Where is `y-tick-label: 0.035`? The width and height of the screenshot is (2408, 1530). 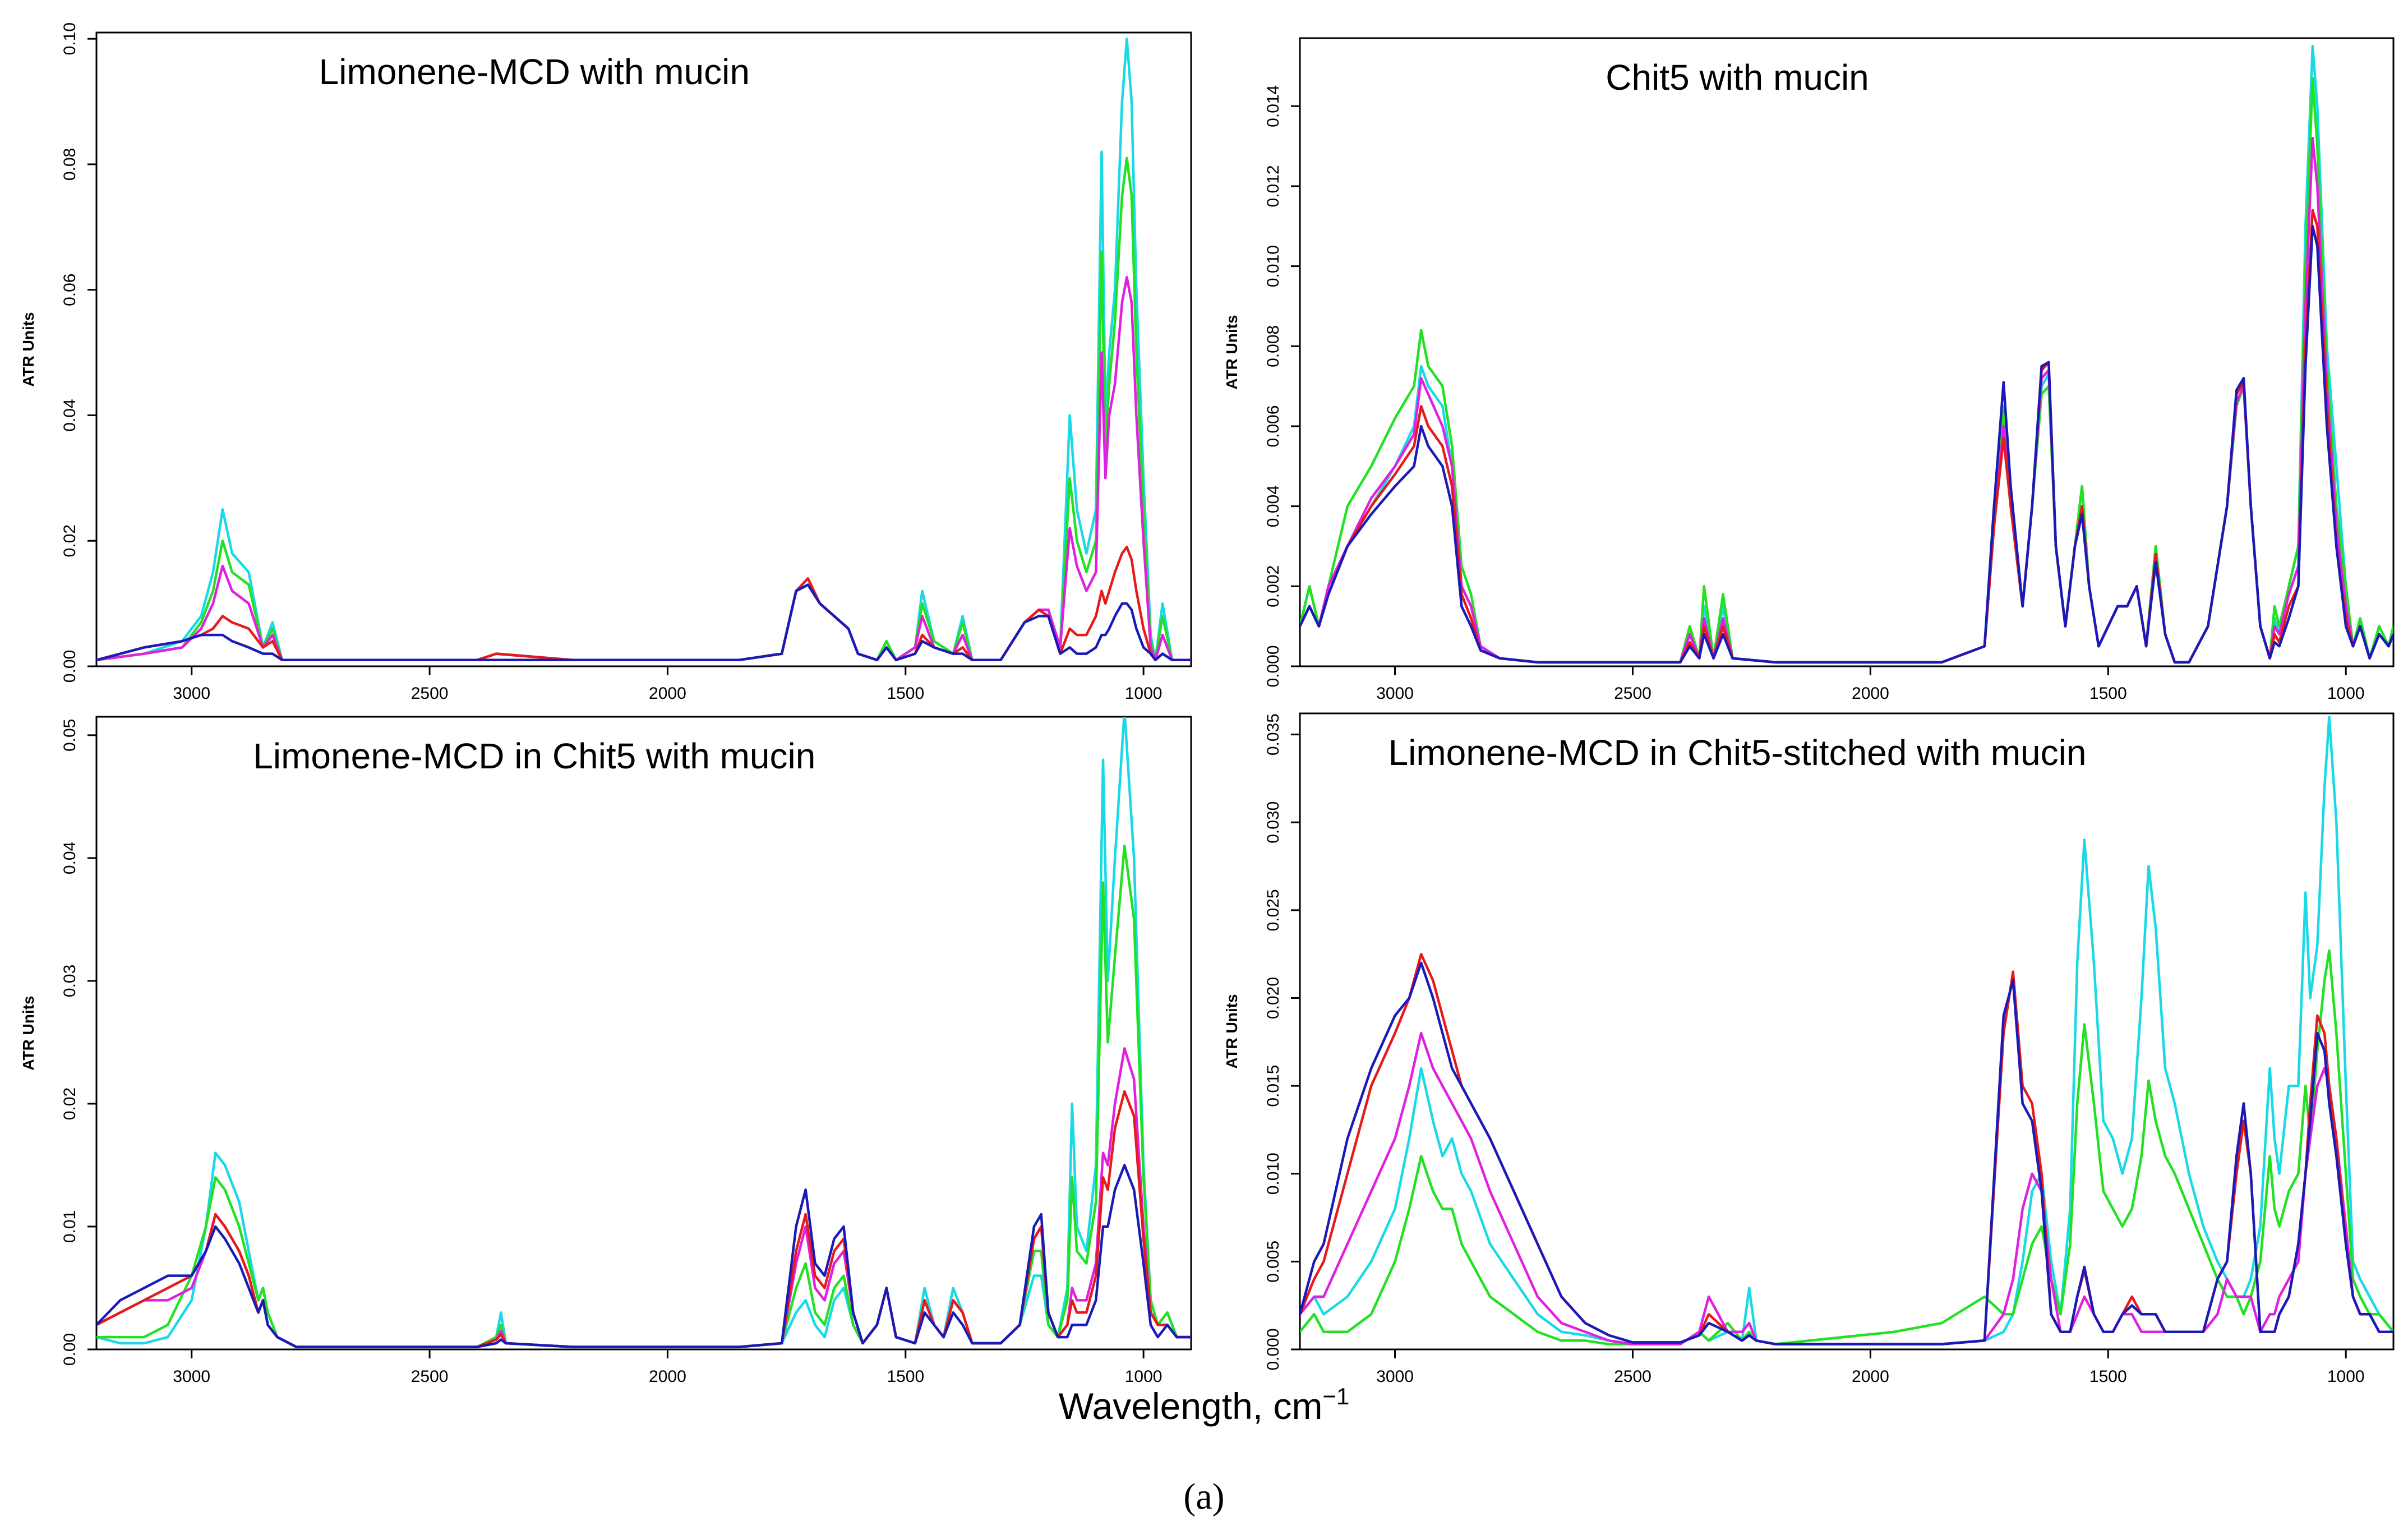 y-tick-label: 0.035 is located at coordinates (1273, 734).